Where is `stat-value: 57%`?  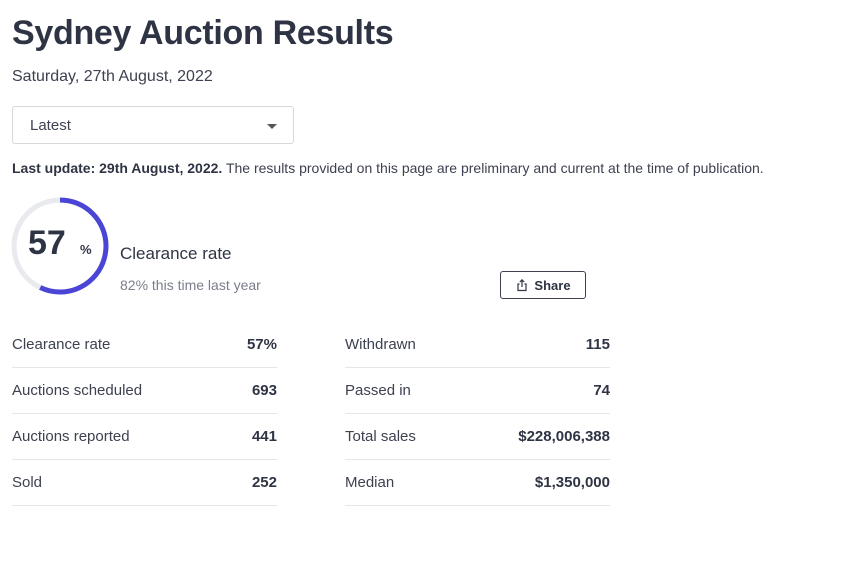 stat-value: 57% is located at coordinates (261, 344).